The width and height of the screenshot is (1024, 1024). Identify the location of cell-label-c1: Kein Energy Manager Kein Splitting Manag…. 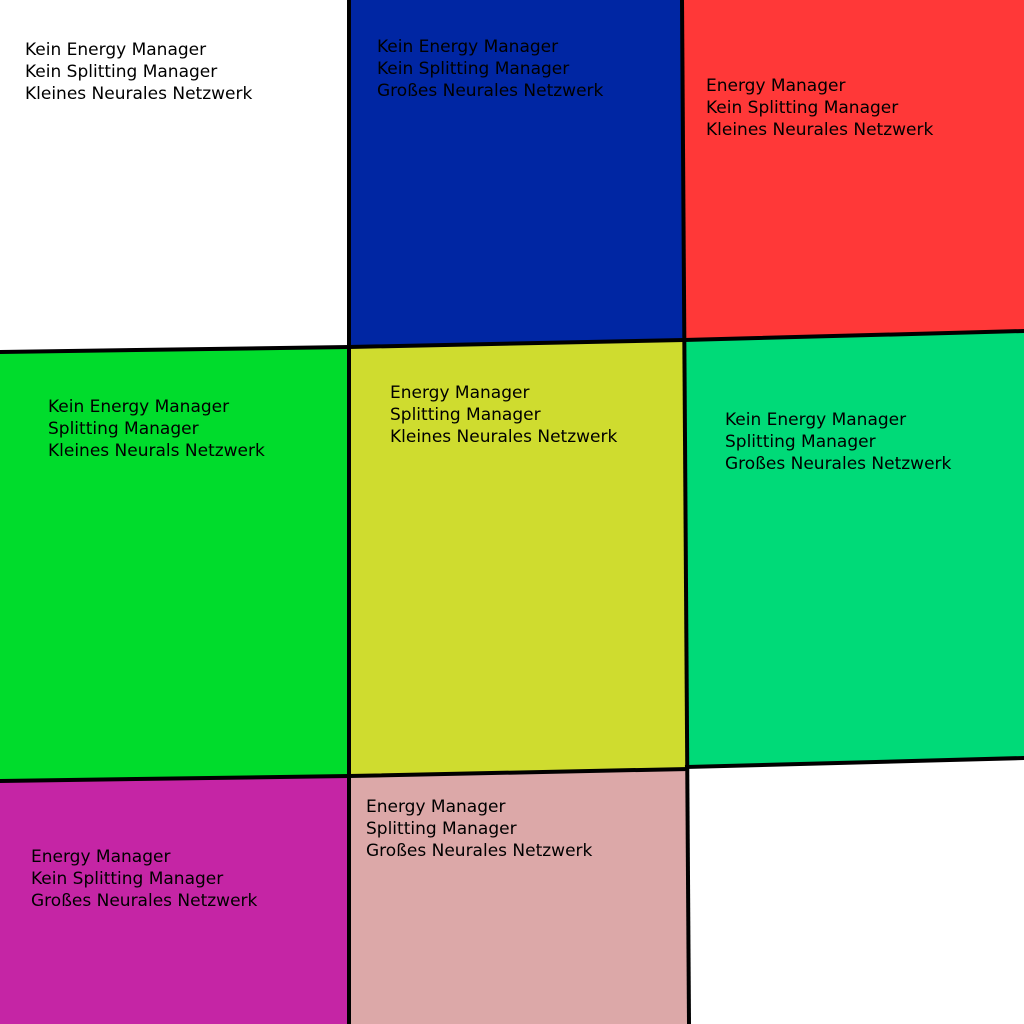
(138, 72).